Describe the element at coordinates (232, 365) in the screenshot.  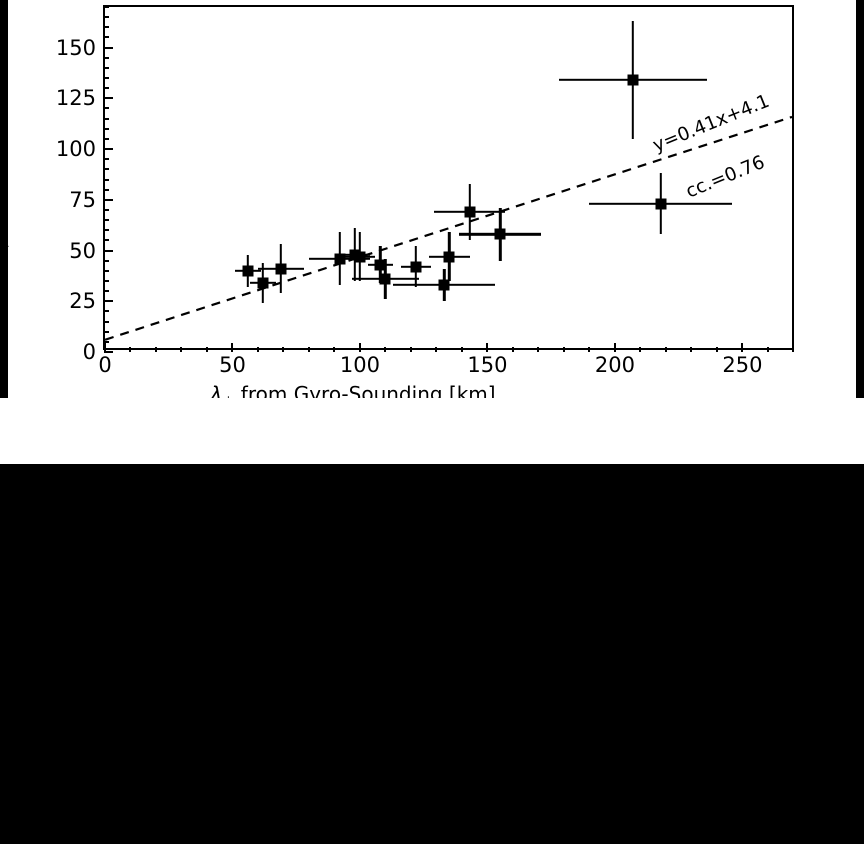
I see `x-tick-label: 50` at that location.